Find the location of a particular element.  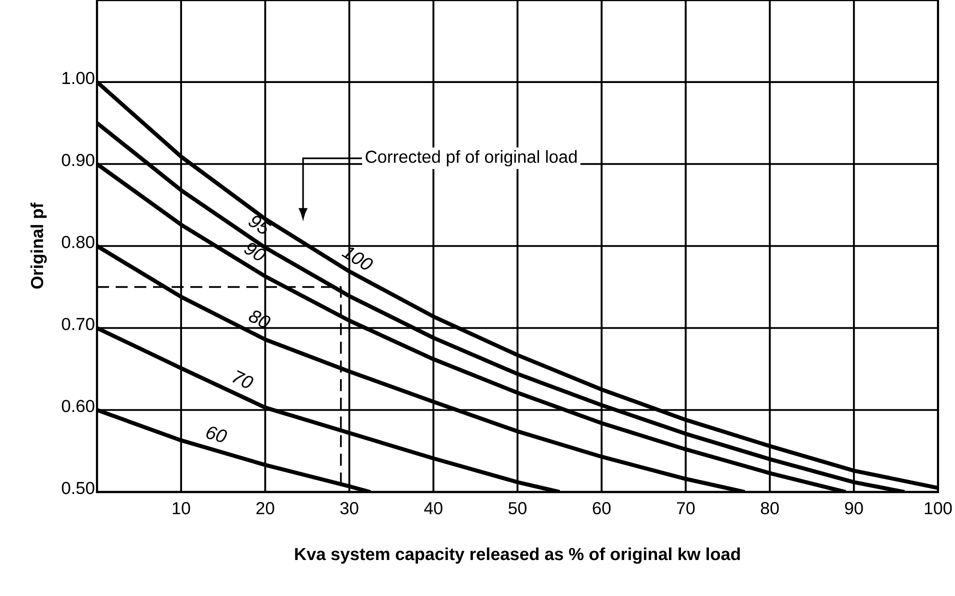

x-tick-label: 40 is located at coordinates (433, 508).